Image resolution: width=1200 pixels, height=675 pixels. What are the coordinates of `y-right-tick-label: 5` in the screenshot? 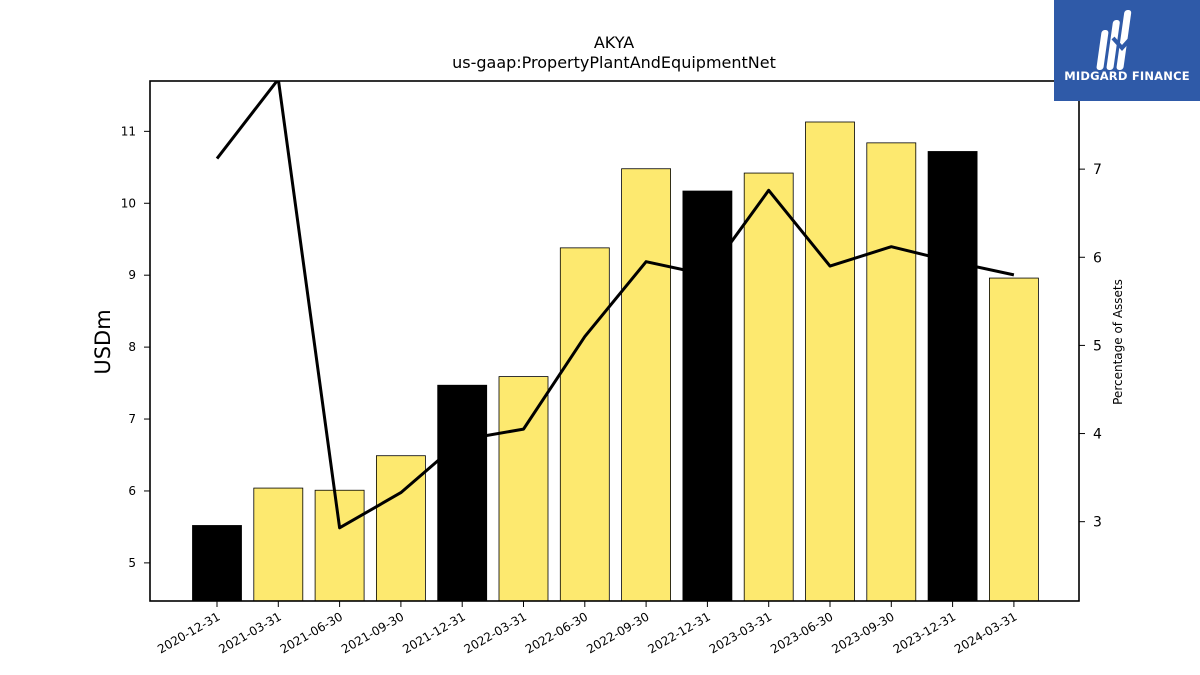 It's located at (1097, 346).